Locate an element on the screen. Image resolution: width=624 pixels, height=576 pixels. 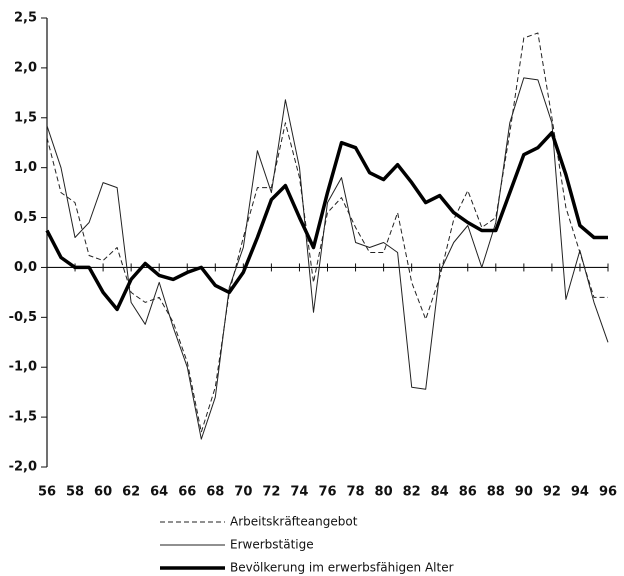
y-tick-label: 1,5 is located at coordinates (25, 117).